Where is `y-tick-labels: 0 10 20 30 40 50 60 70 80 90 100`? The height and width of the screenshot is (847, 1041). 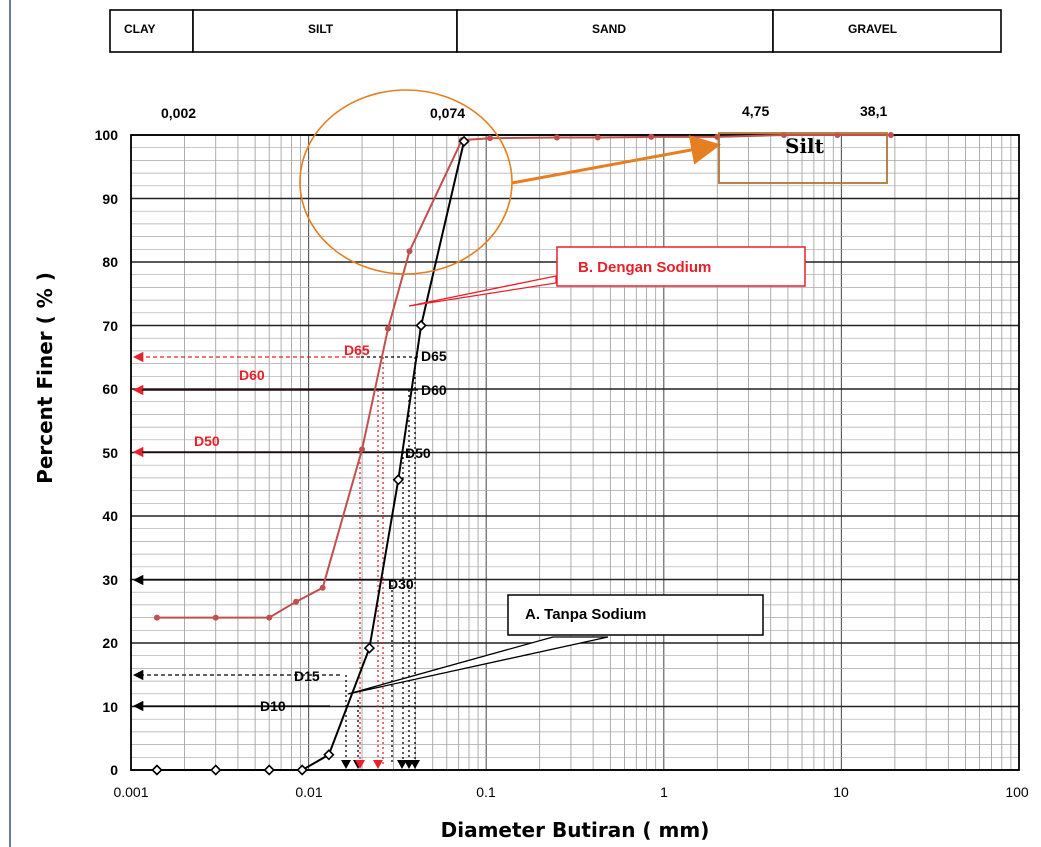 y-tick-labels: 0 10 20 30 40 50 60 70 80 90 100 is located at coordinates (107, 452).